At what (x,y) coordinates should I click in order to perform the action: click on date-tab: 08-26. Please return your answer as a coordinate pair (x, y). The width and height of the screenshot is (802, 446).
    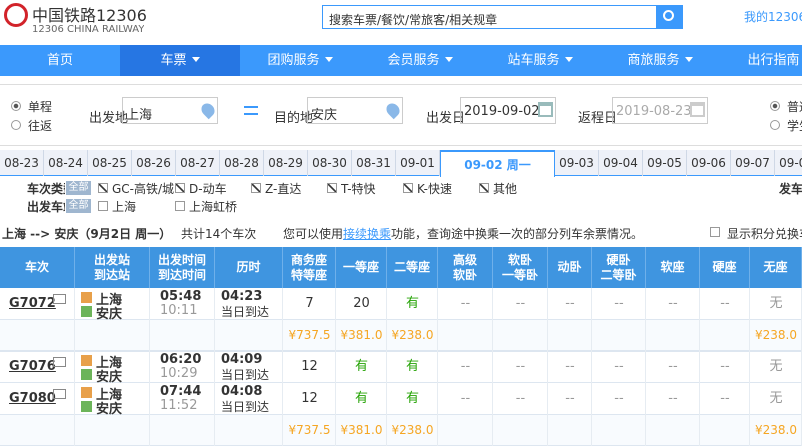
    Looking at the image, I should click on (154, 163).